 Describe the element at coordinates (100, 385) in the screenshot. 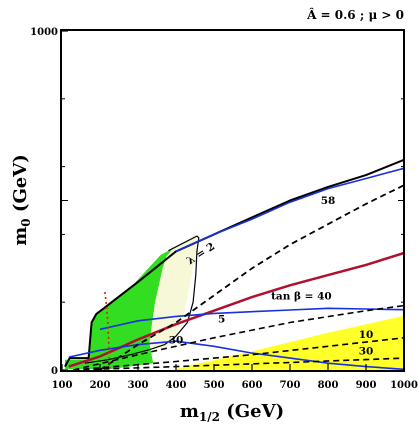

I see `x-tick-label: 200` at that location.